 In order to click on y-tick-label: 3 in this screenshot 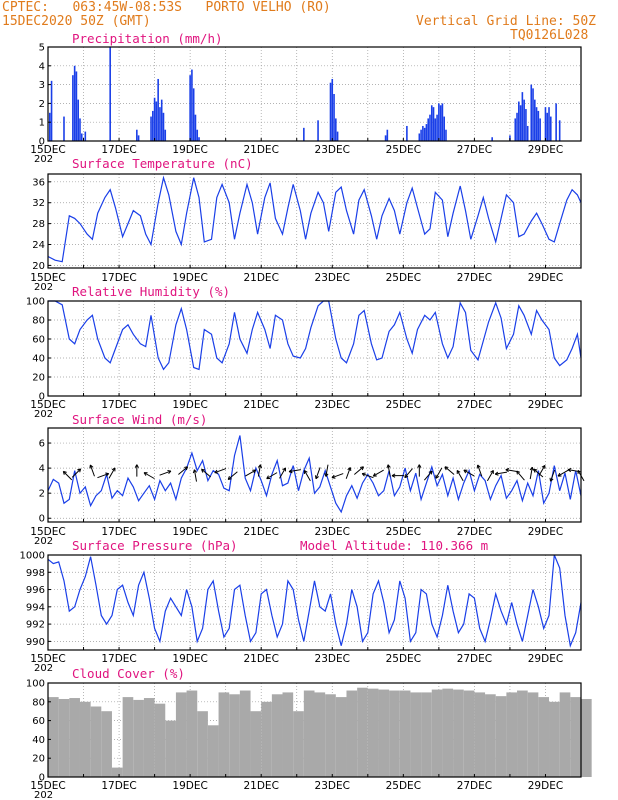, I will do `click(42, 85)`.